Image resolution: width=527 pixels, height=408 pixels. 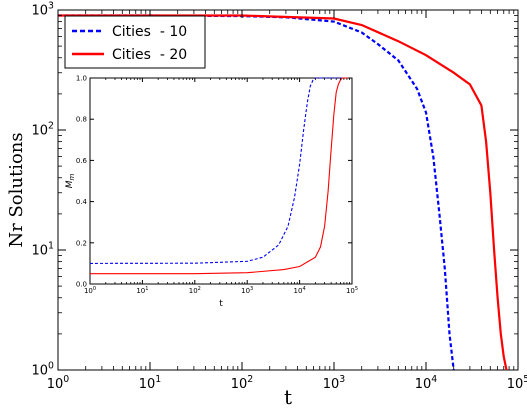 What do you see at coordinates (352, 290) in the screenshot?
I see `inset-x-tick-label: 10⁵` at bounding box center [352, 290].